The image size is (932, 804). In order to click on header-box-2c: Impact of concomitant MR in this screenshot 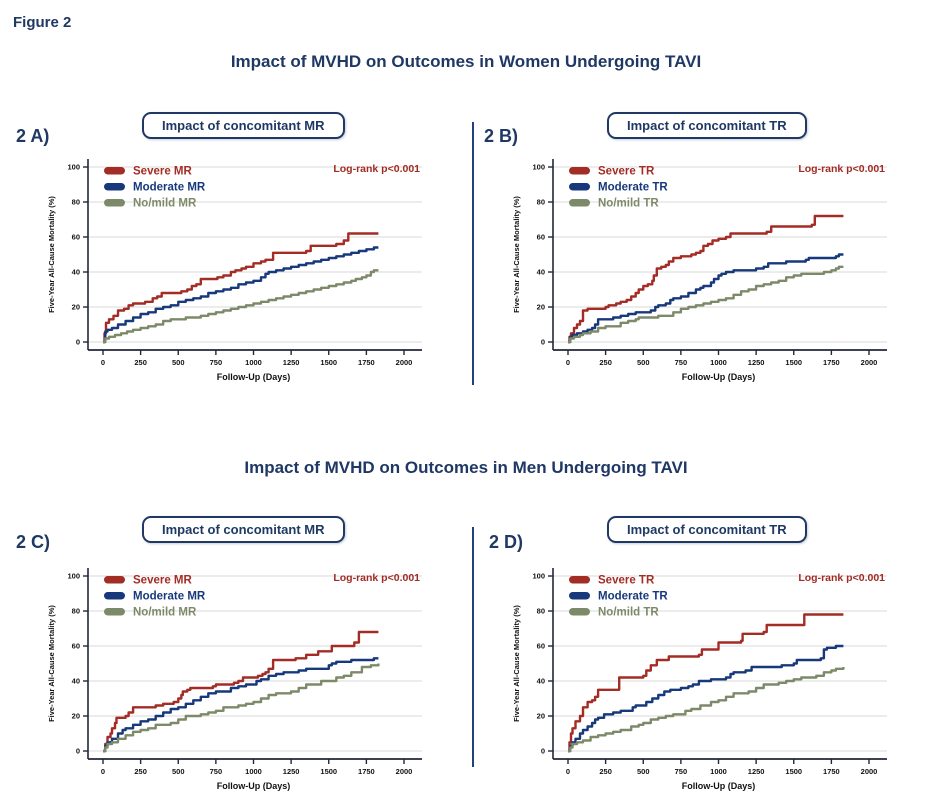, I will do `click(243, 529)`.